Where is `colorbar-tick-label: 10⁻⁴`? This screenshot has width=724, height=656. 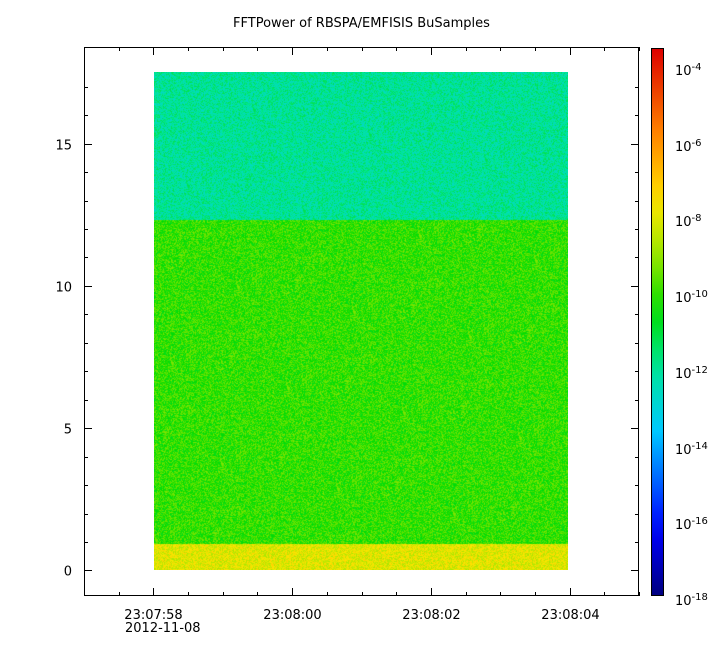
colorbar-tick-label: 10⁻⁴ is located at coordinates (688, 69).